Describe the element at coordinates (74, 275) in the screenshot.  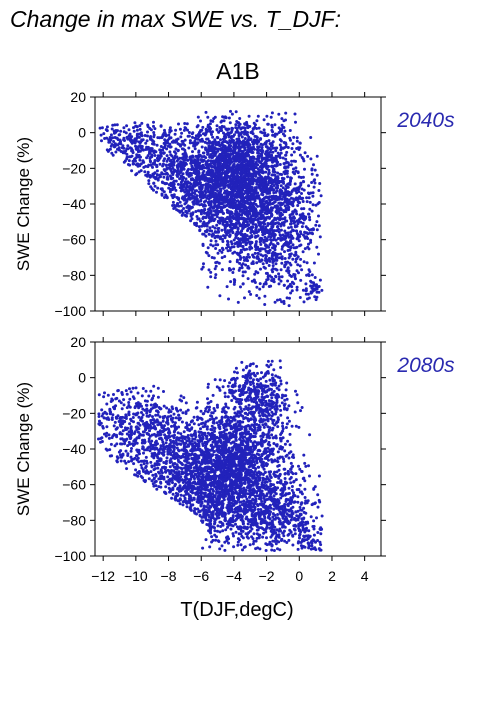
I see `y-tick-label: −80` at that location.